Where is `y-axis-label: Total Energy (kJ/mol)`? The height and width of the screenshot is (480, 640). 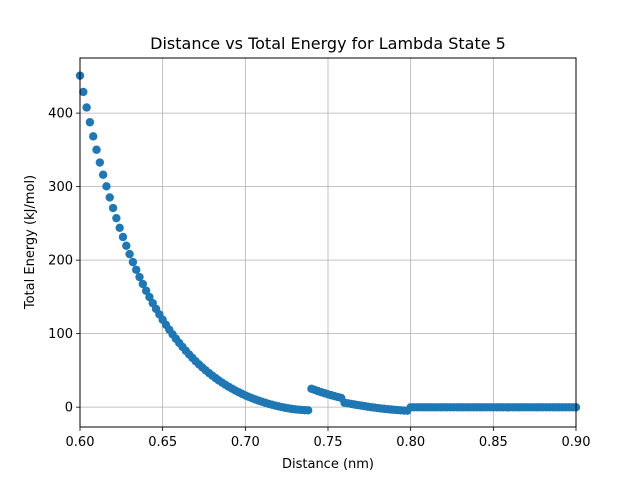
y-axis-label: Total Energy (kJ/mol) is located at coordinates (30, 242).